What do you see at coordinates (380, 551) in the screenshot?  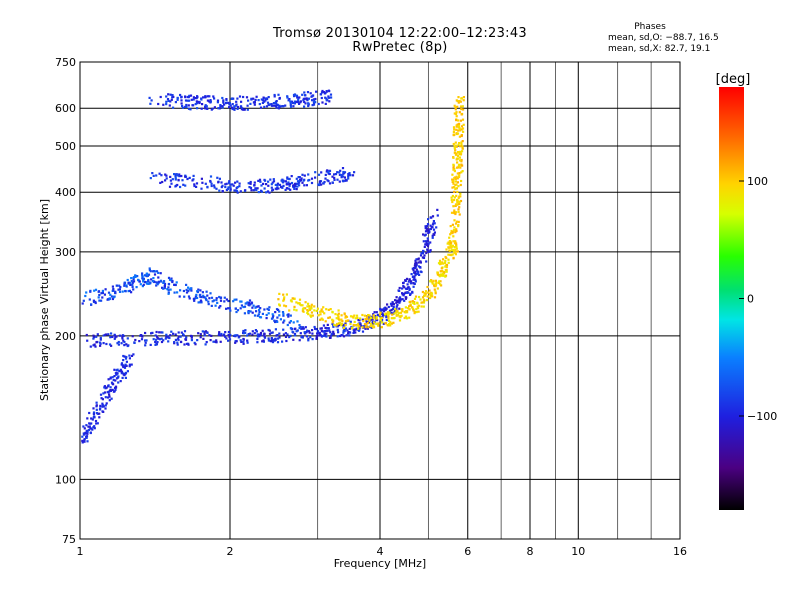 I see `x-tick-label: 4` at bounding box center [380, 551].